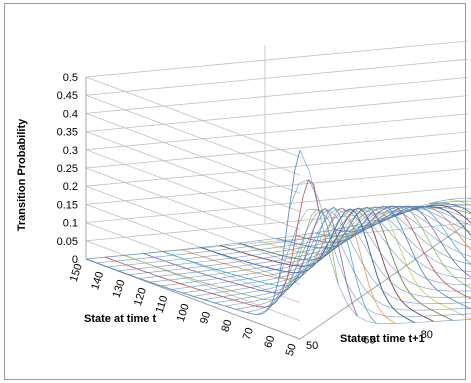  What do you see at coordinates (76, 272) in the screenshot?
I see `x-tick-label: 150` at bounding box center [76, 272].